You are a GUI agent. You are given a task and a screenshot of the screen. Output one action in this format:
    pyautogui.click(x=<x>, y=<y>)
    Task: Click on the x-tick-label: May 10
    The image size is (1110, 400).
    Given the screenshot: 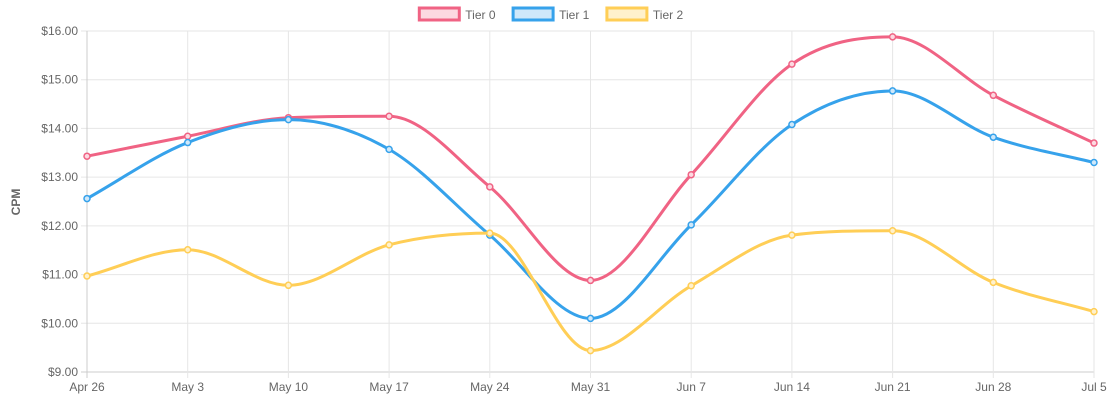 What is the action you would take?
    pyautogui.click(x=289, y=387)
    